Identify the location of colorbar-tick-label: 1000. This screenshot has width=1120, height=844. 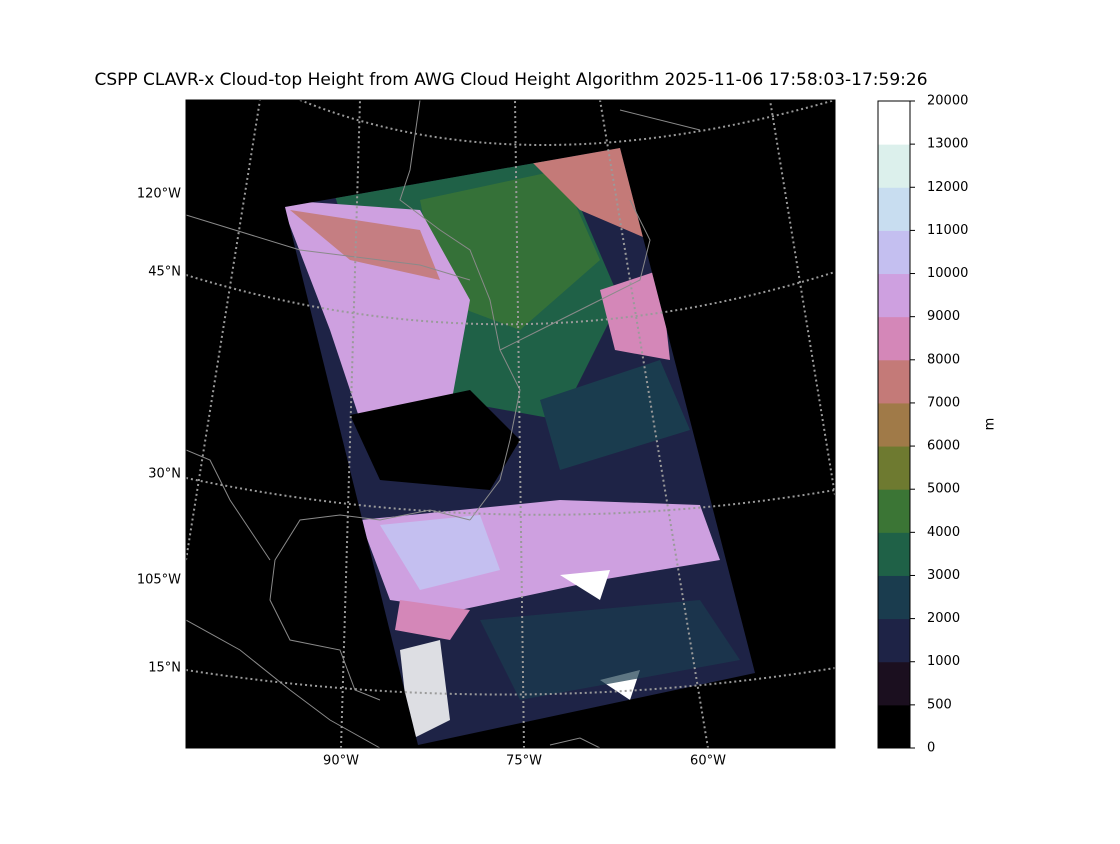
(943, 661).